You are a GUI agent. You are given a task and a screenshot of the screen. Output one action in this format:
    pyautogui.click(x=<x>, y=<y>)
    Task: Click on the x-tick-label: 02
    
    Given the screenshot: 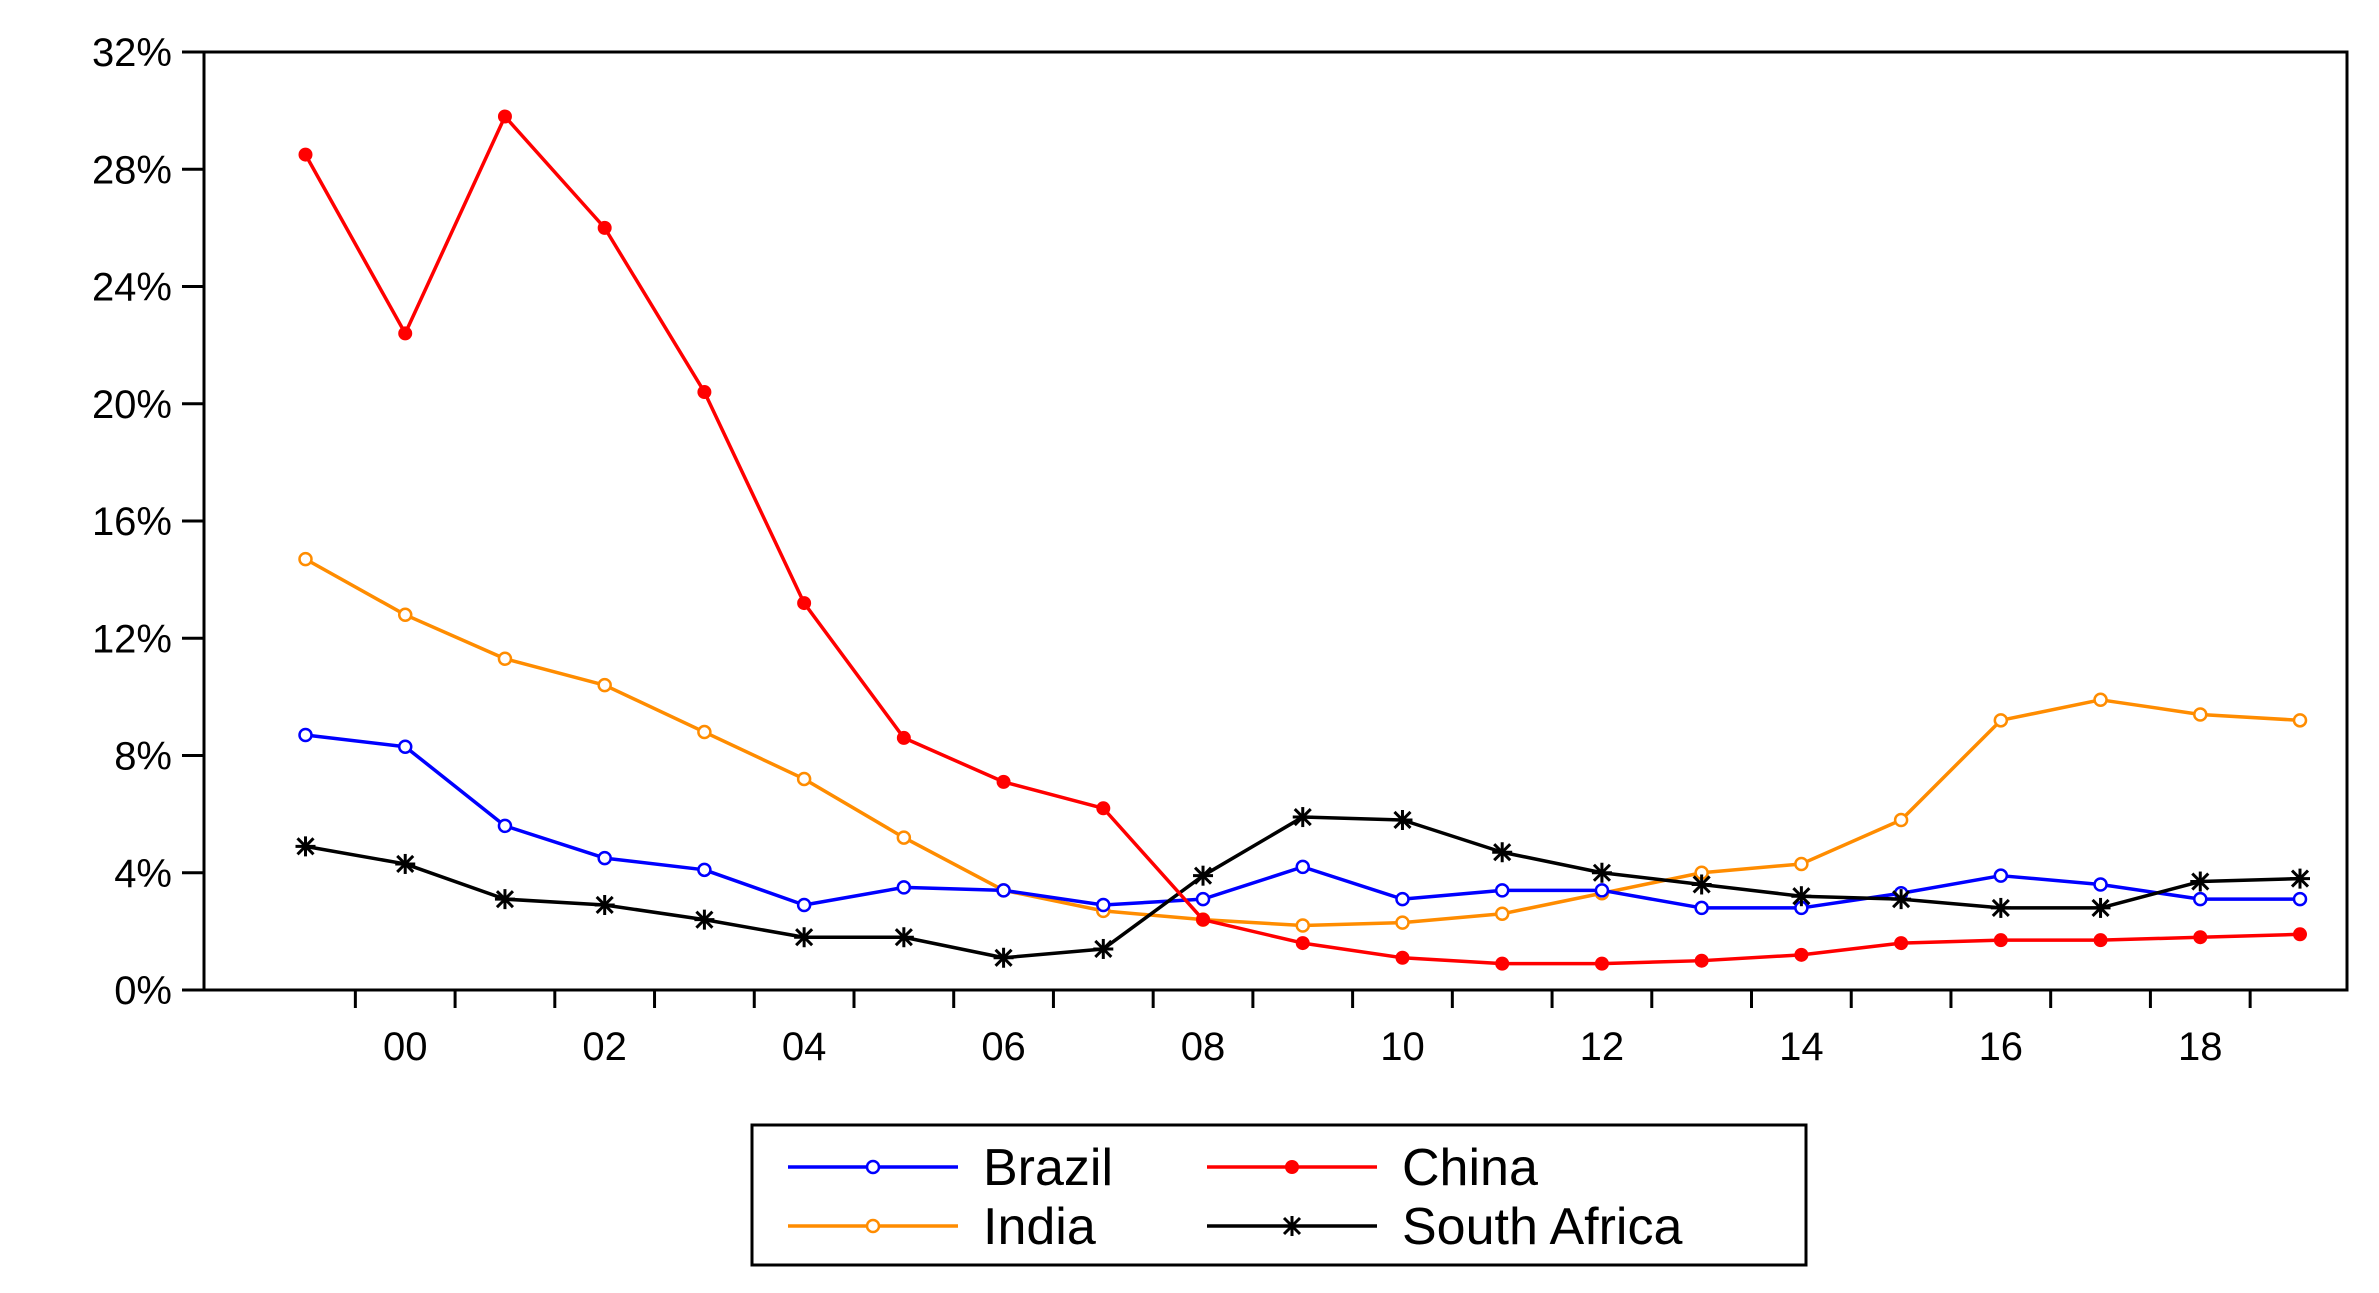 What is the action you would take?
    pyautogui.click(x=604, y=1047)
    